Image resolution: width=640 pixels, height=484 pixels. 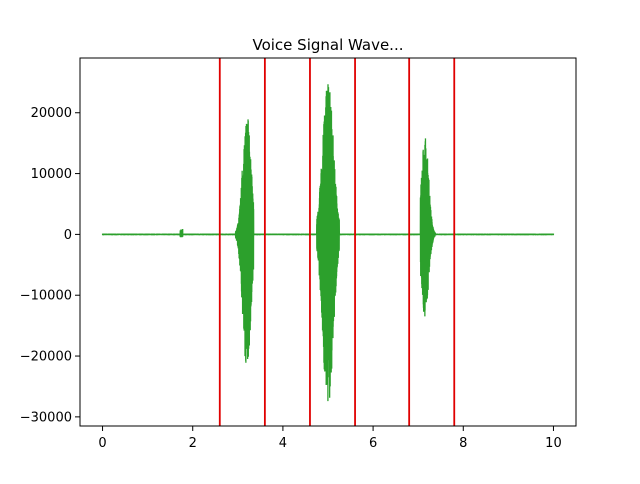 What do you see at coordinates (46, 357) in the screenshot?
I see `y-tick-label-1: −20000` at bounding box center [46, 357].